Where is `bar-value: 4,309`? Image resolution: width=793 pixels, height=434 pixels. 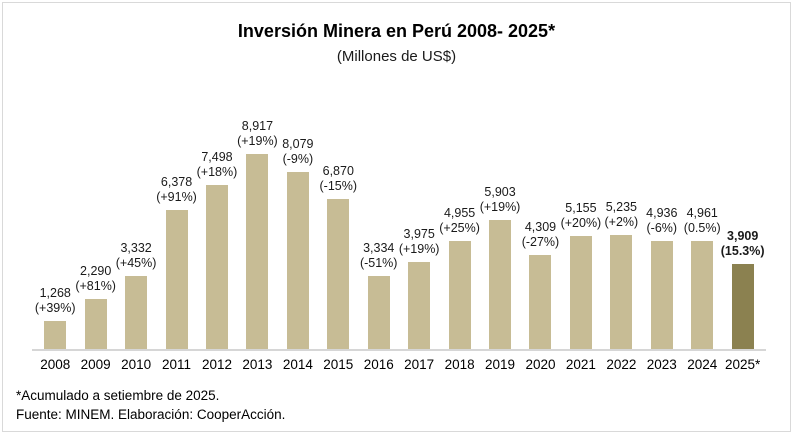 bar-value: 4,309 is located at coordinates (540, 227).